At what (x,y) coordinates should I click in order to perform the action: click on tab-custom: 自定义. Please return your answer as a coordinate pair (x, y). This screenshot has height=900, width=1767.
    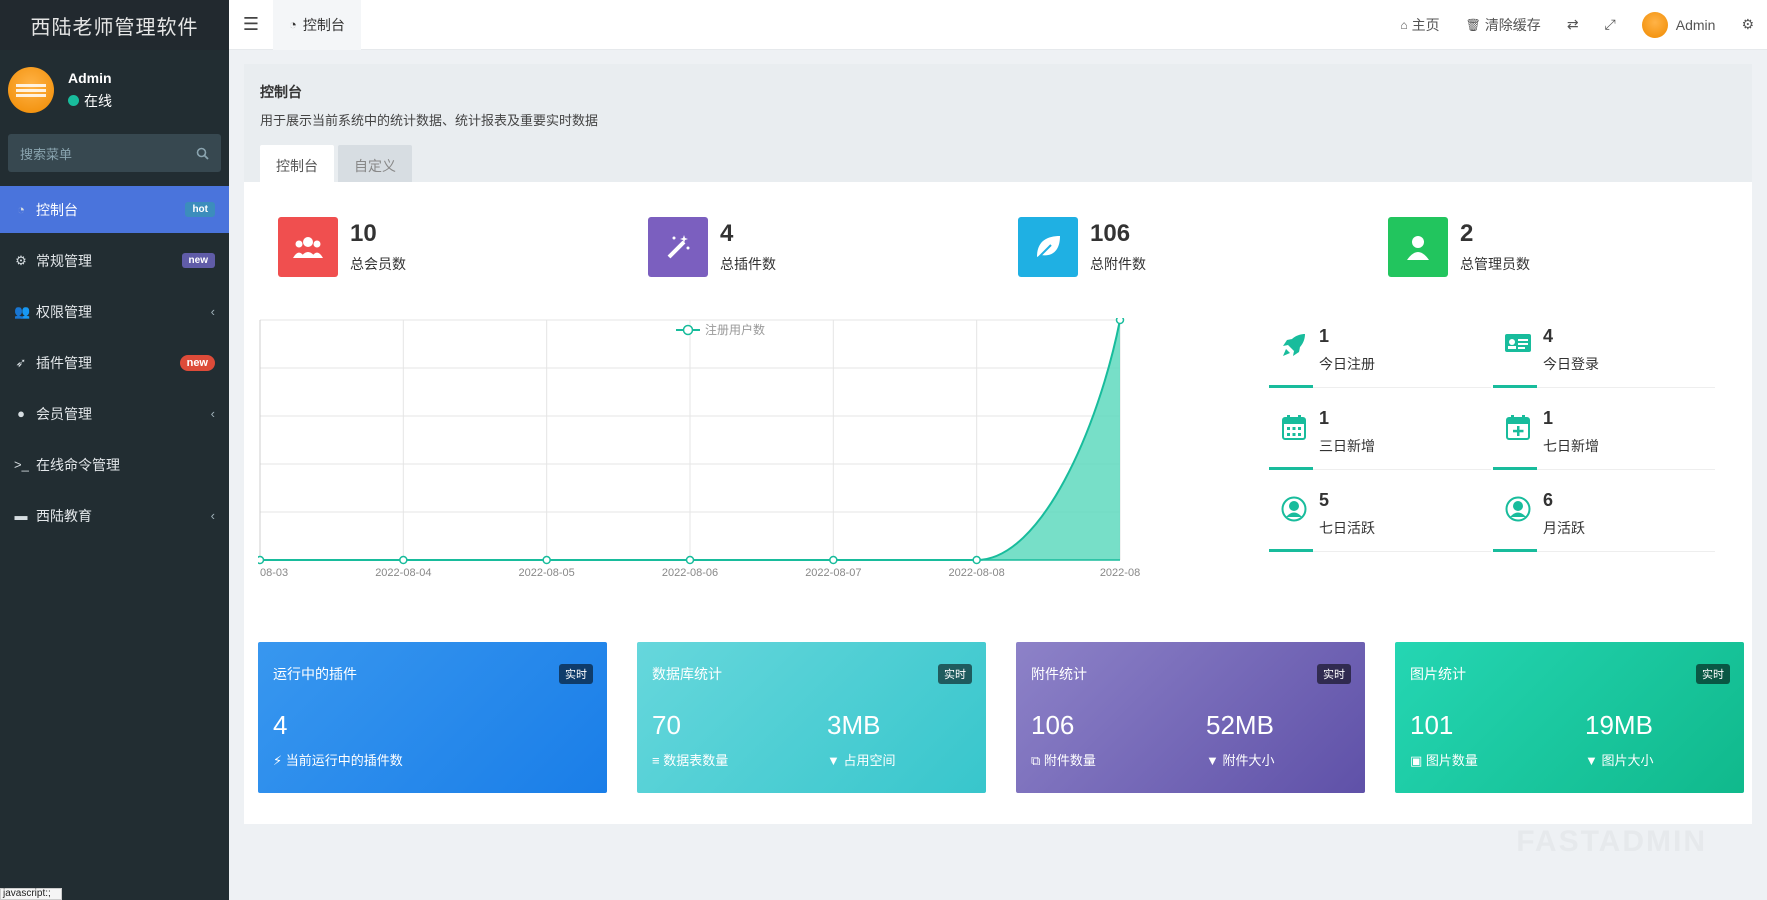
    Looking at the image, I should click on (375, 166).